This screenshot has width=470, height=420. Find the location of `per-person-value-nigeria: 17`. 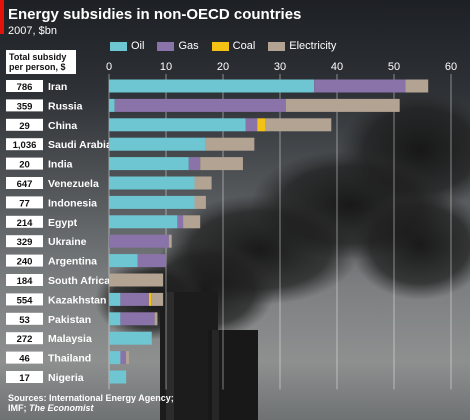

per-person-value-nigeria: 17 is located at coordinates (24, 378).